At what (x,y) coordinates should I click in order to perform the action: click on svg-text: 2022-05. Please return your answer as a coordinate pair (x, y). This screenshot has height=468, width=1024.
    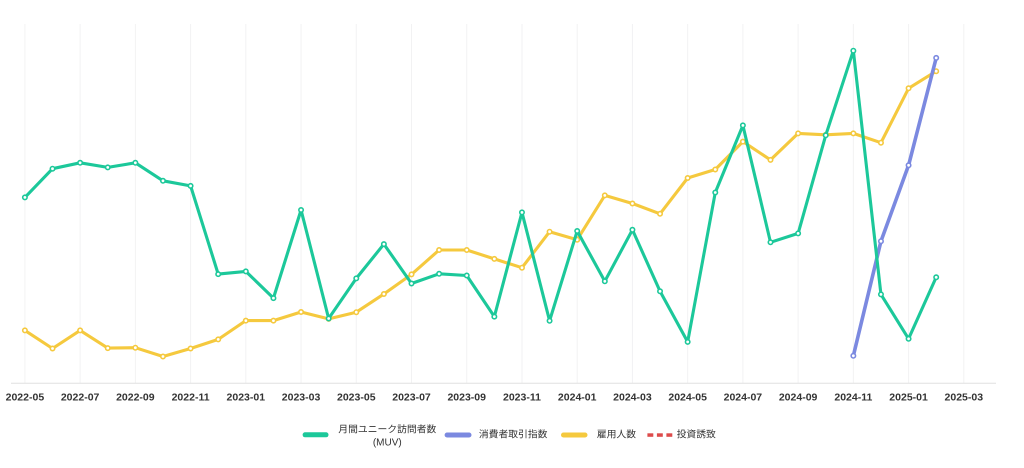
    Looking at the image, I should click on (25, 398).